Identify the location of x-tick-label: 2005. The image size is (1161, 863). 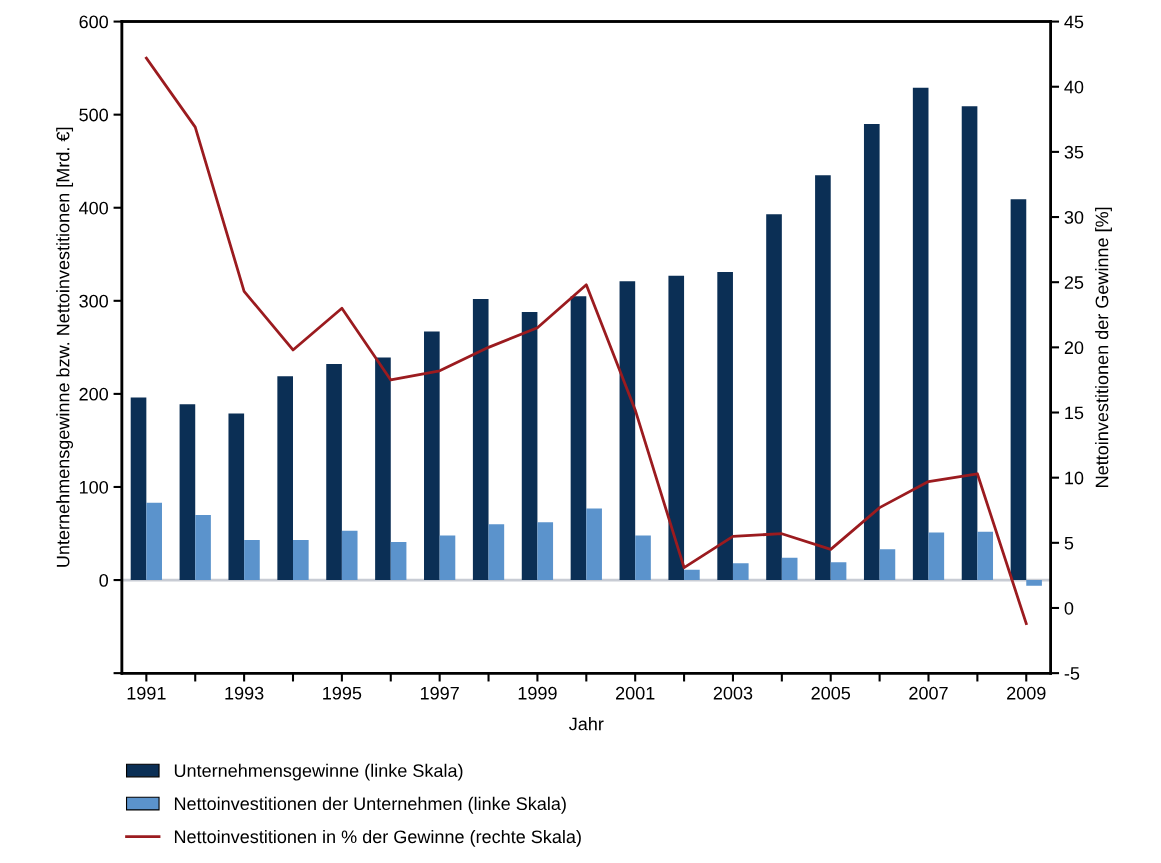
(831, 693).